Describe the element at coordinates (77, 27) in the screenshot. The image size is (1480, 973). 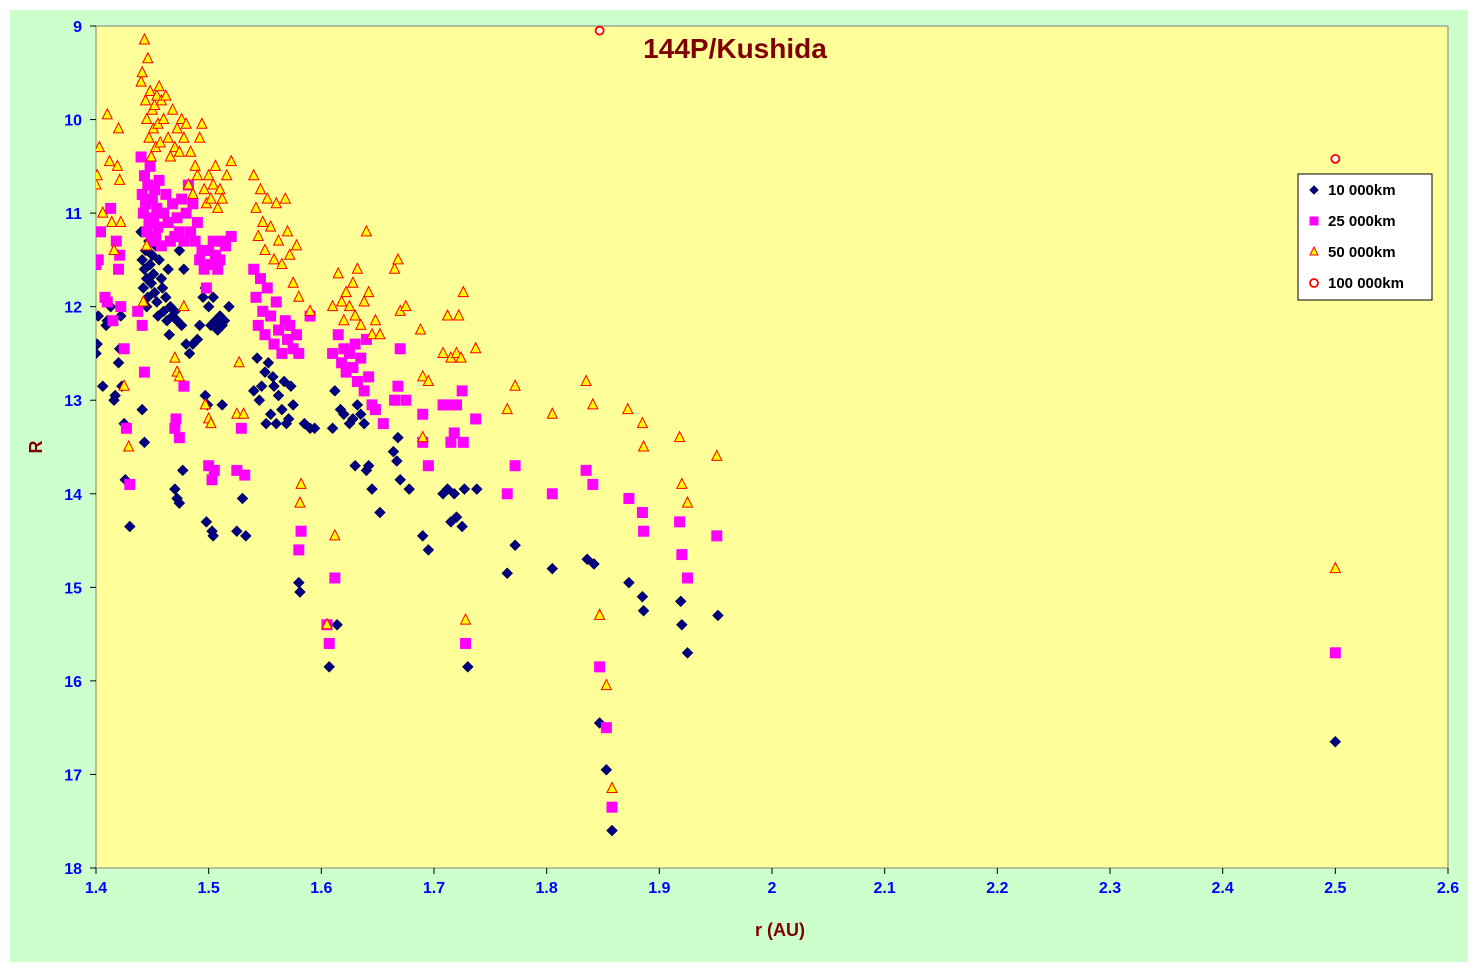
I see `y-tick-label: 9` at that location.